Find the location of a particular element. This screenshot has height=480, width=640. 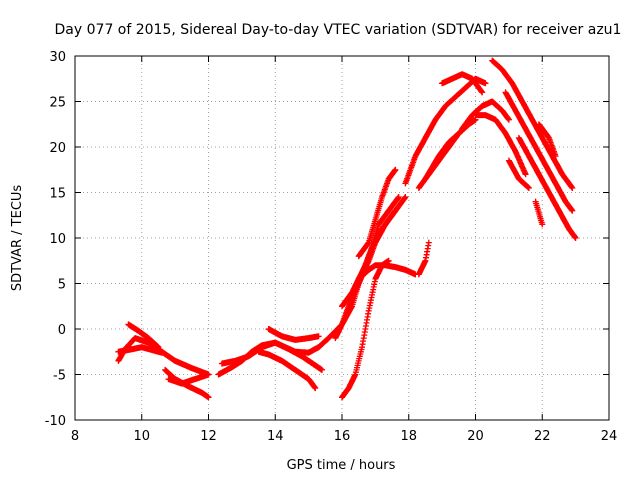

x-axis-label: GPS time / hours is located at coordinates (341, 465).